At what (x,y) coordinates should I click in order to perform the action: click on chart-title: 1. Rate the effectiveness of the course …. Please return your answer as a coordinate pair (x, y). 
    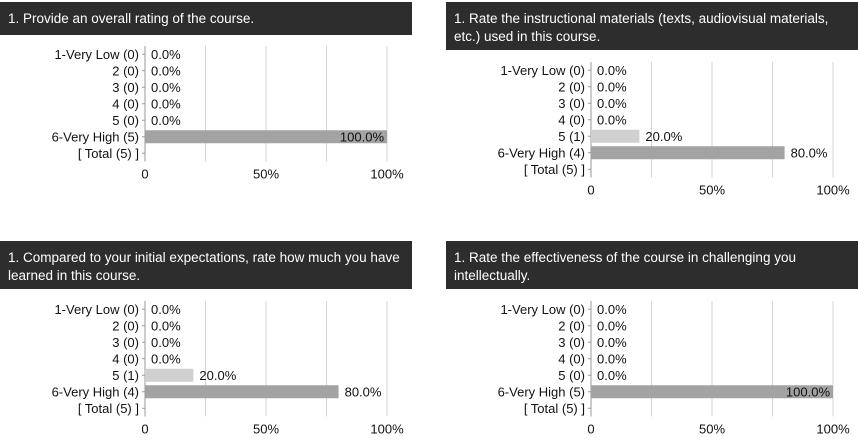
    Looking at the image, I should click on (652, 265).